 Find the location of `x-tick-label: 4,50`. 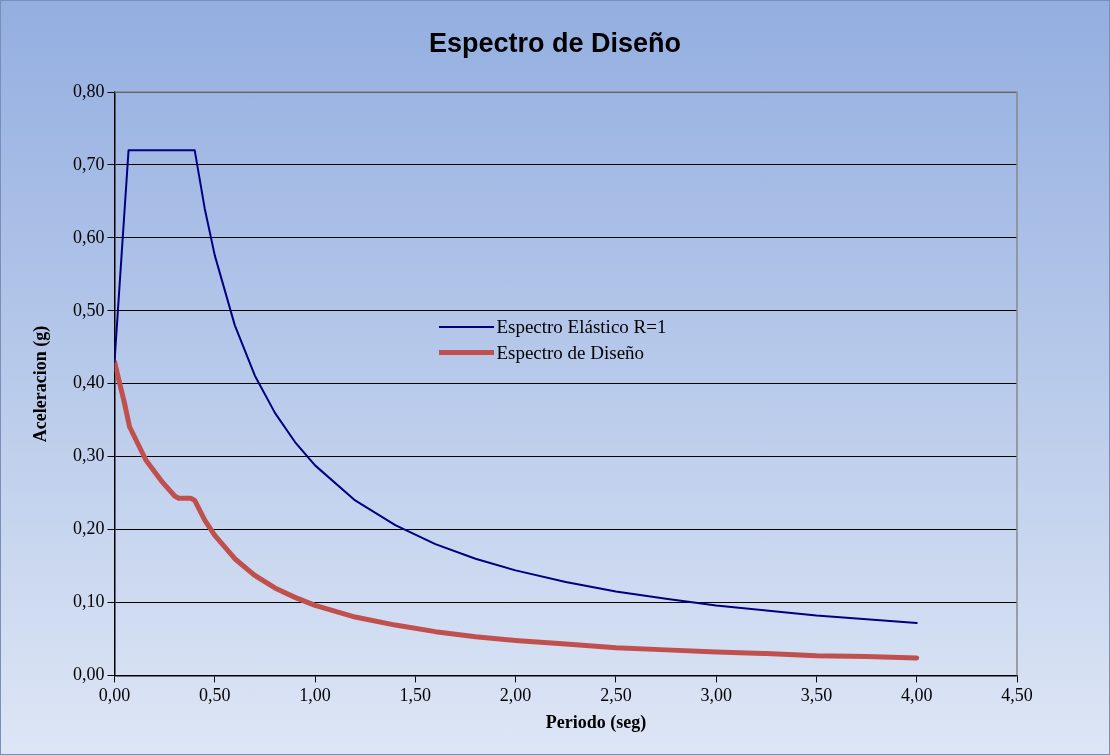

x-tick-label: 4,50 is located at coordinates (1017, 694).